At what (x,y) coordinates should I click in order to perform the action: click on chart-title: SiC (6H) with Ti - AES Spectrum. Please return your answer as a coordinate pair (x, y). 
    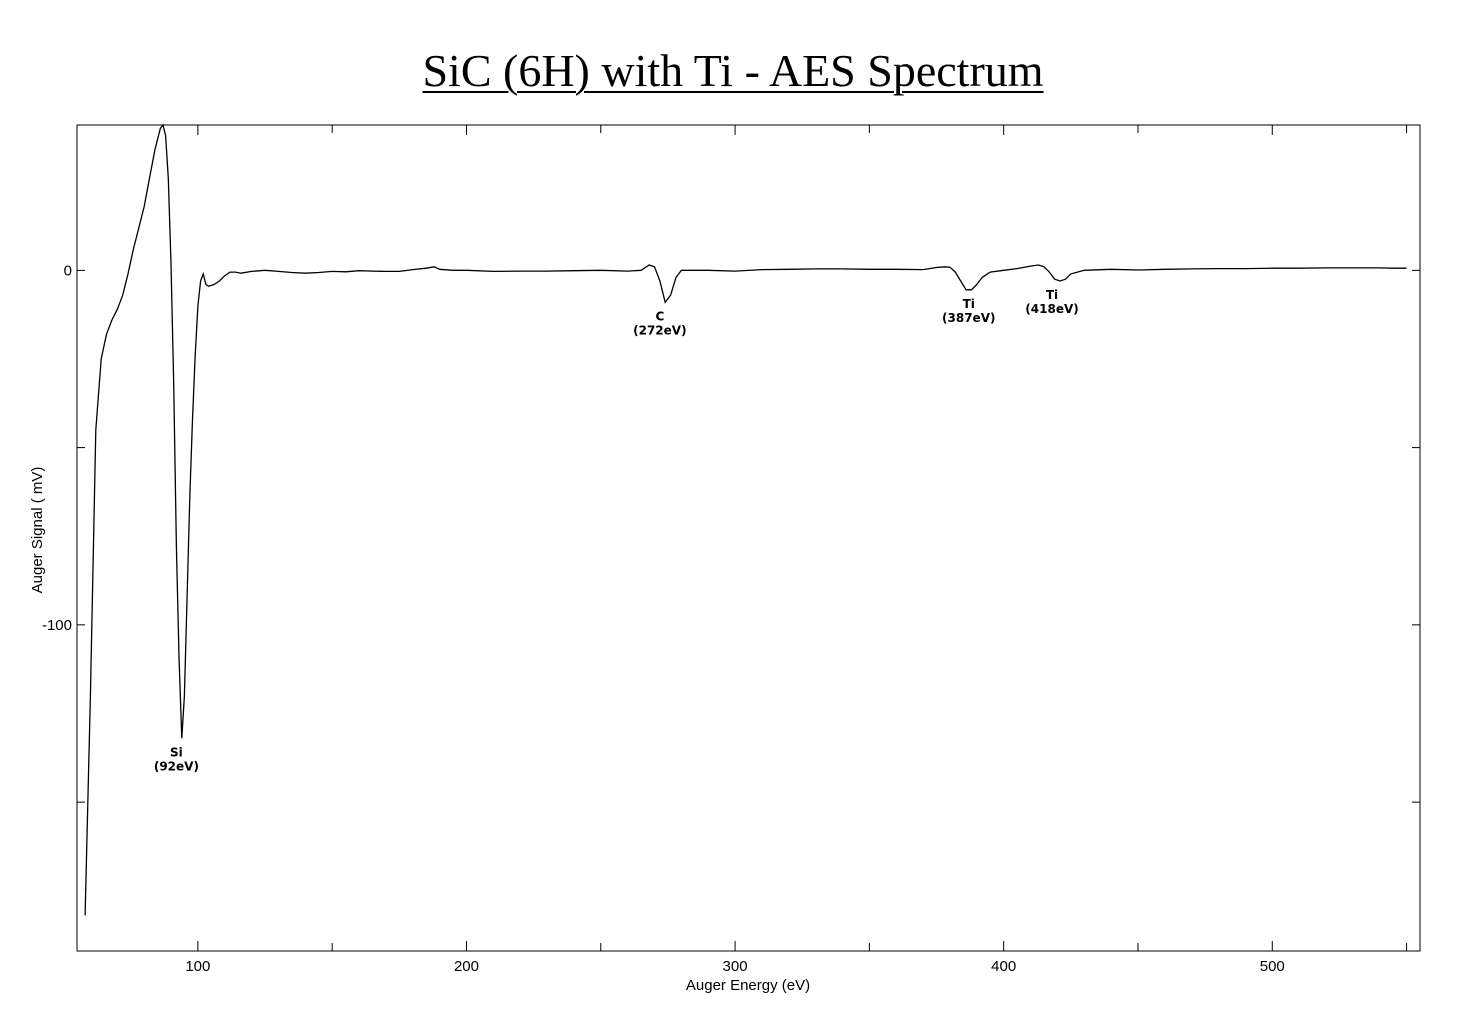
    Looking at the image, I should click on (733, 70).